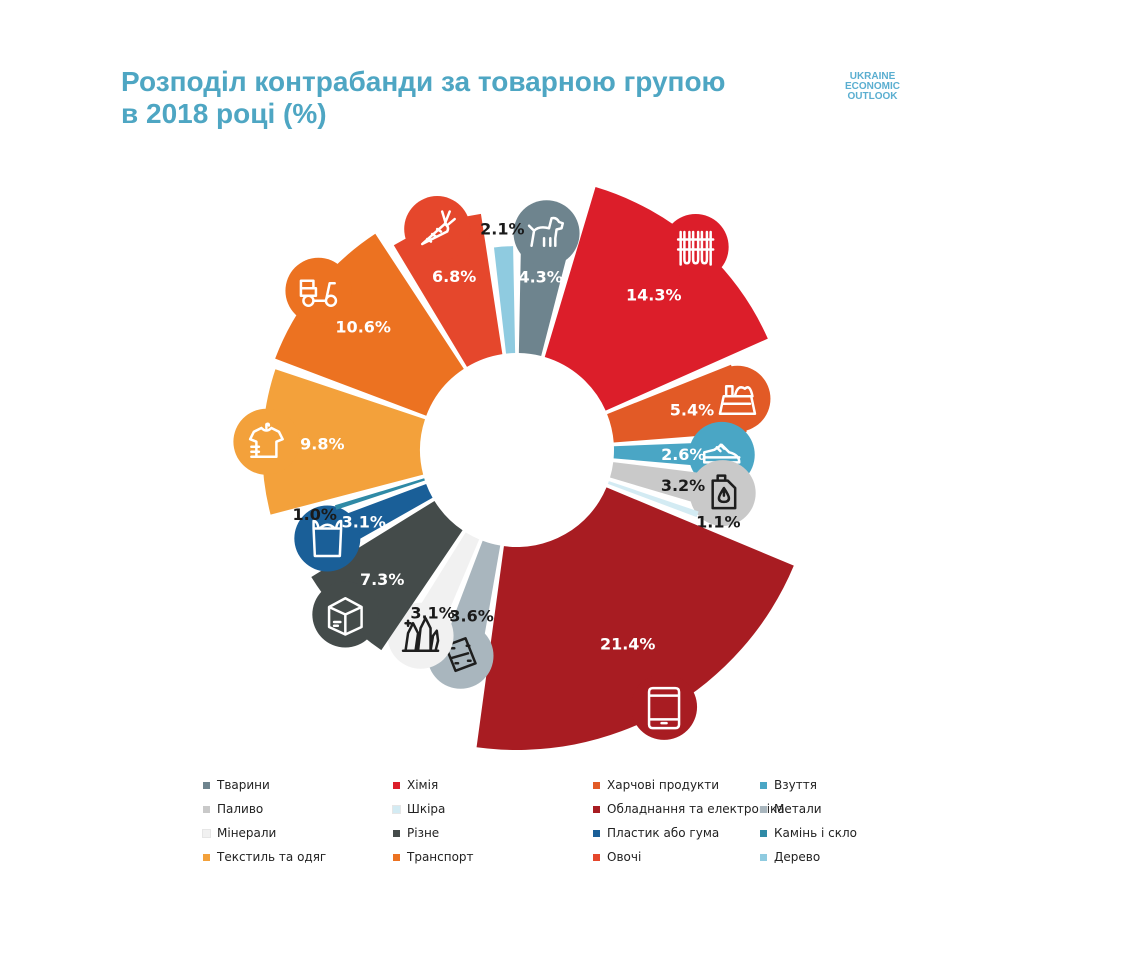 Image resolution: width=1125 pixels, height=957 pixels. What do you see at coordinates (692, 409) in the screenshot?
I see `data-label-харчові-продукти: 5.4%` at bounding box center [692, 409].